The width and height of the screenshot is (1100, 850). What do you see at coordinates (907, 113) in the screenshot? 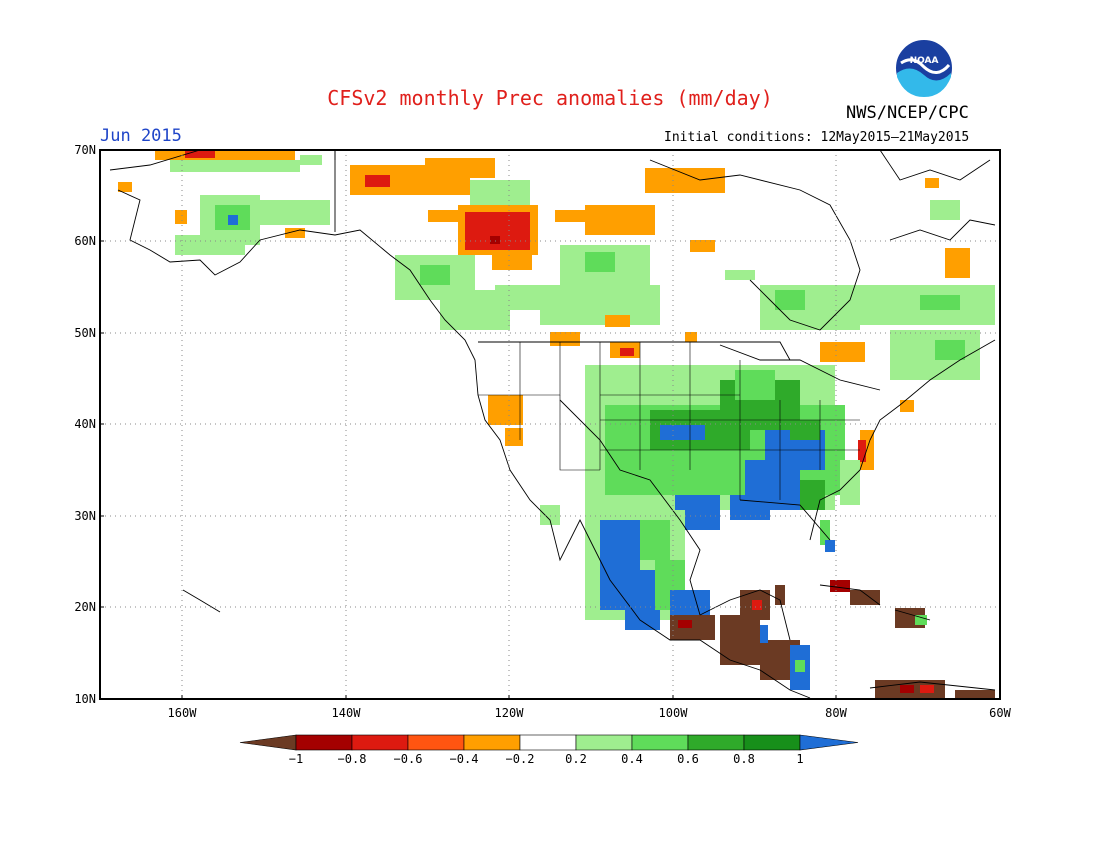
I see `agency-label: NWS/NCEP/CPC` at bounding box center [907, 113].